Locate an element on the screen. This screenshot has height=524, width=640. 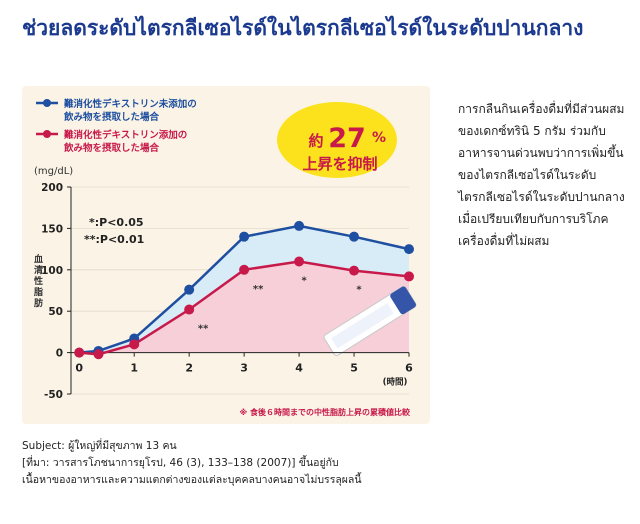
x-tick-label: 2 is located at coordinates (189, 368).